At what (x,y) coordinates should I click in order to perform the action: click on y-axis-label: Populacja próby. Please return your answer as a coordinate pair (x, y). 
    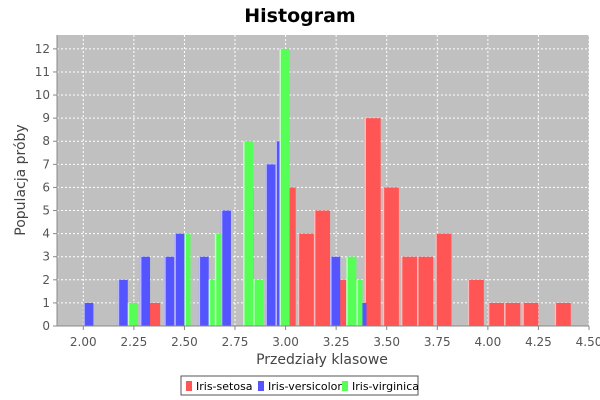
    Looking at the image, I should click on (21, 179).